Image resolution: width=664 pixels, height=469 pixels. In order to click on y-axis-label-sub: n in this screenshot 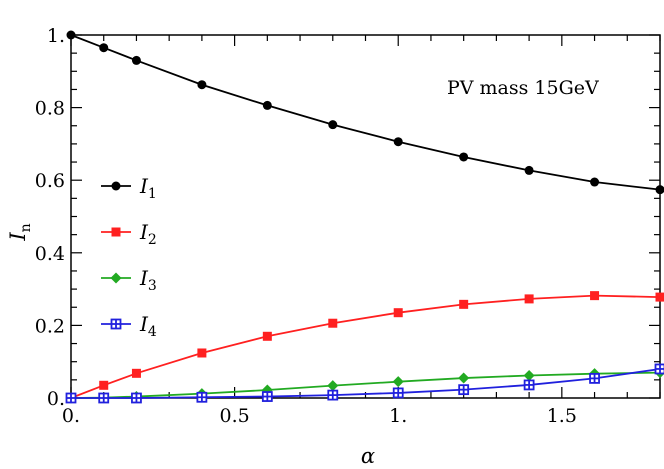, I will do `click(26, 227)`.